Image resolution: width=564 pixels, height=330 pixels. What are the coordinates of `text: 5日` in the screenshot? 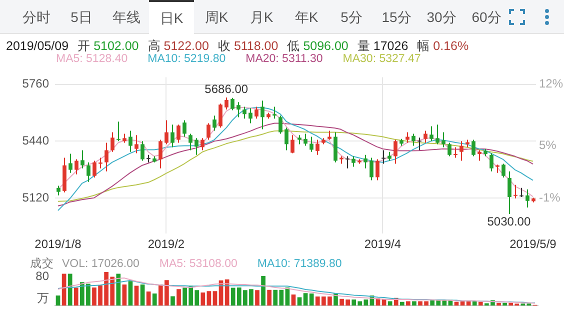 It's located at (82, 17).